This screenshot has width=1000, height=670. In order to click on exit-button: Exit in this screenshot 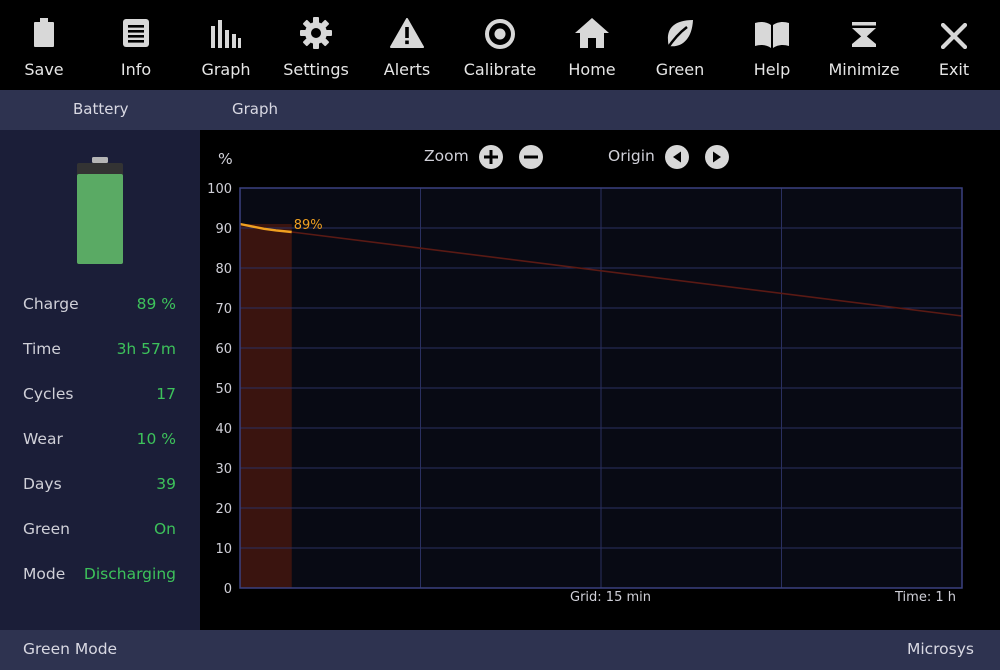, I will do `click(954, 45)`.